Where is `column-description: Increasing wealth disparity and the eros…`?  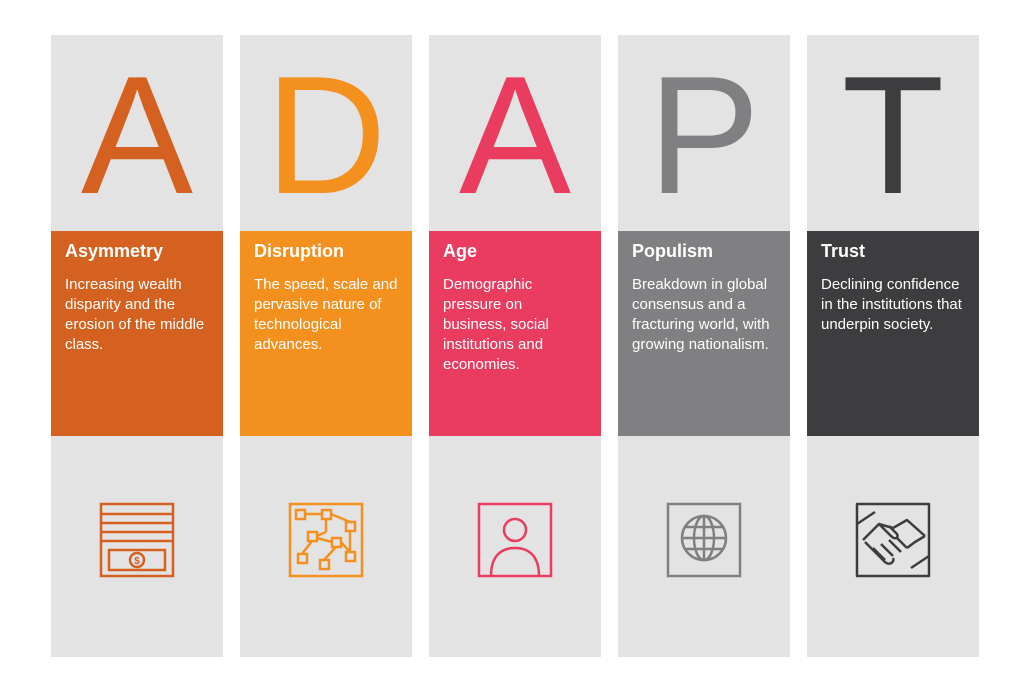 column-description: Increasing wealth disparity and the eros… is located at coordinates (135, 314).